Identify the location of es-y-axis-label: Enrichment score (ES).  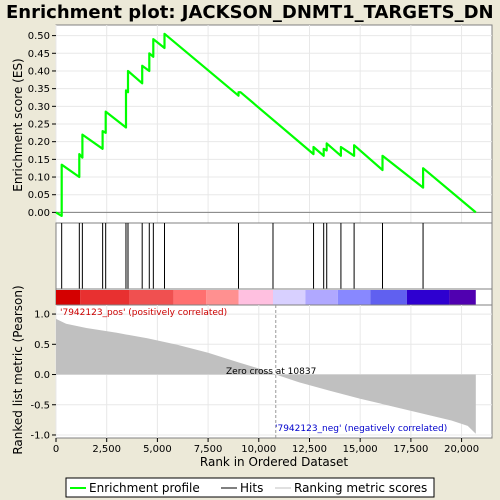
(18, 124).